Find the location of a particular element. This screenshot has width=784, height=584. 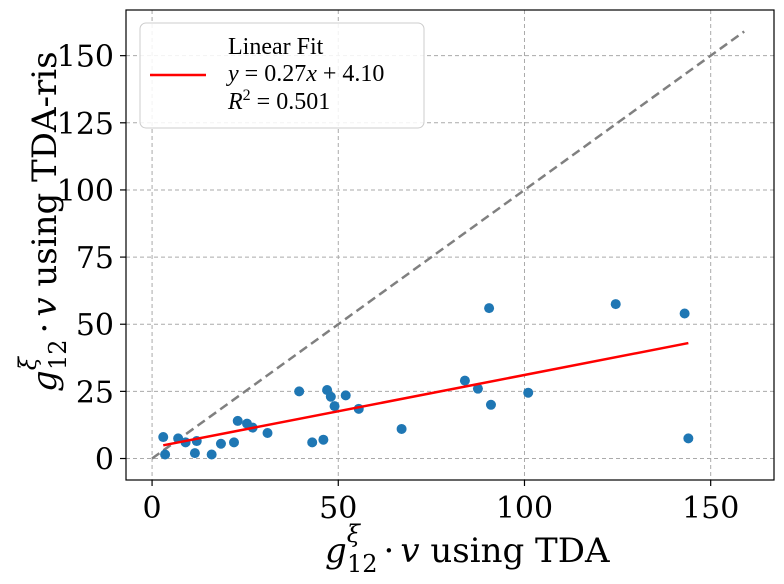

y-tick-label: 125 is located at coordinates (85, 124).